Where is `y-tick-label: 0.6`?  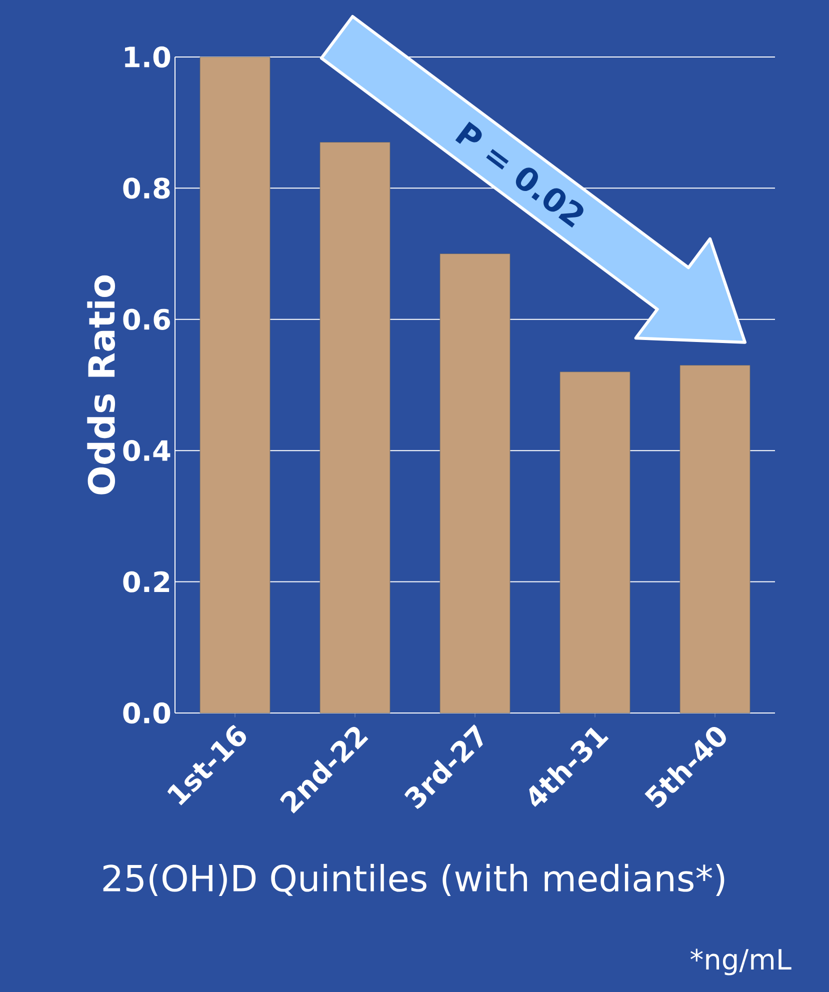 y-tick-label: 0.6 is located at coordinates (146, 319).